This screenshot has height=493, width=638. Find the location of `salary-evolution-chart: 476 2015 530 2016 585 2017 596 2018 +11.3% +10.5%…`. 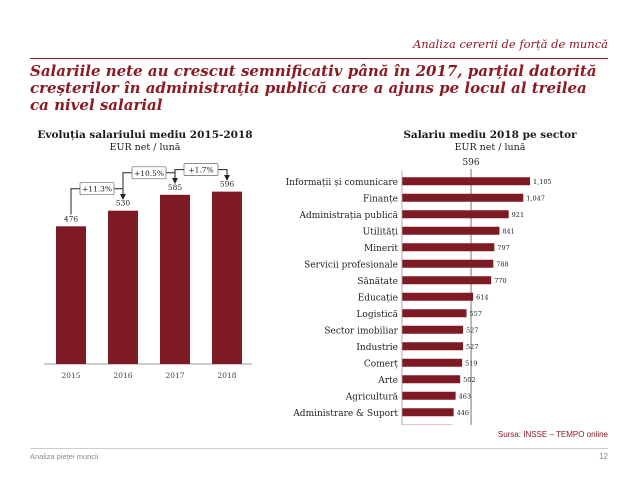

salary-evolution-chart: 476 2015 530 2016 585 2017 596 2018 +11.3% +10.5%… is located at coordinates (148, 271).